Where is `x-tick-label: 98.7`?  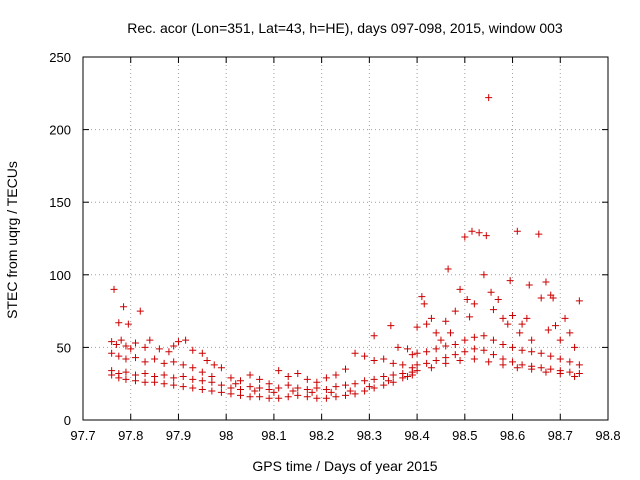 x-tick-label: 98.7 is located at coordinates (560, 435).